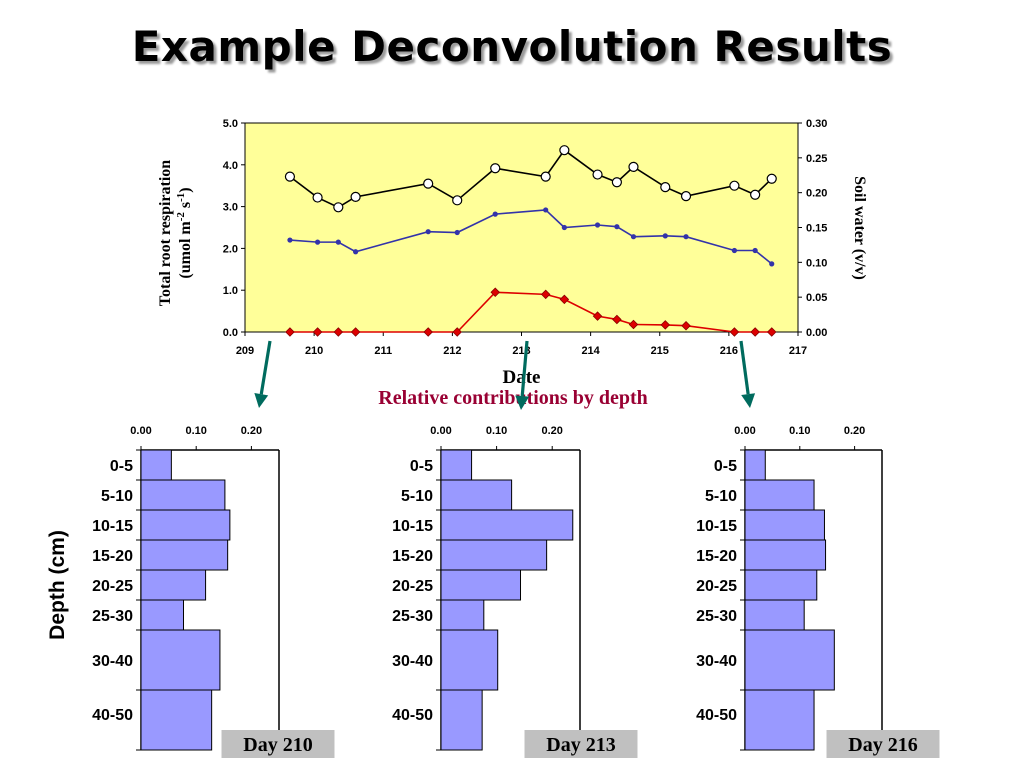 Image resolution: width=1024 pixels, height=768 pixels. I want to click on y-tick-label: 3.0, so click(230, 208).